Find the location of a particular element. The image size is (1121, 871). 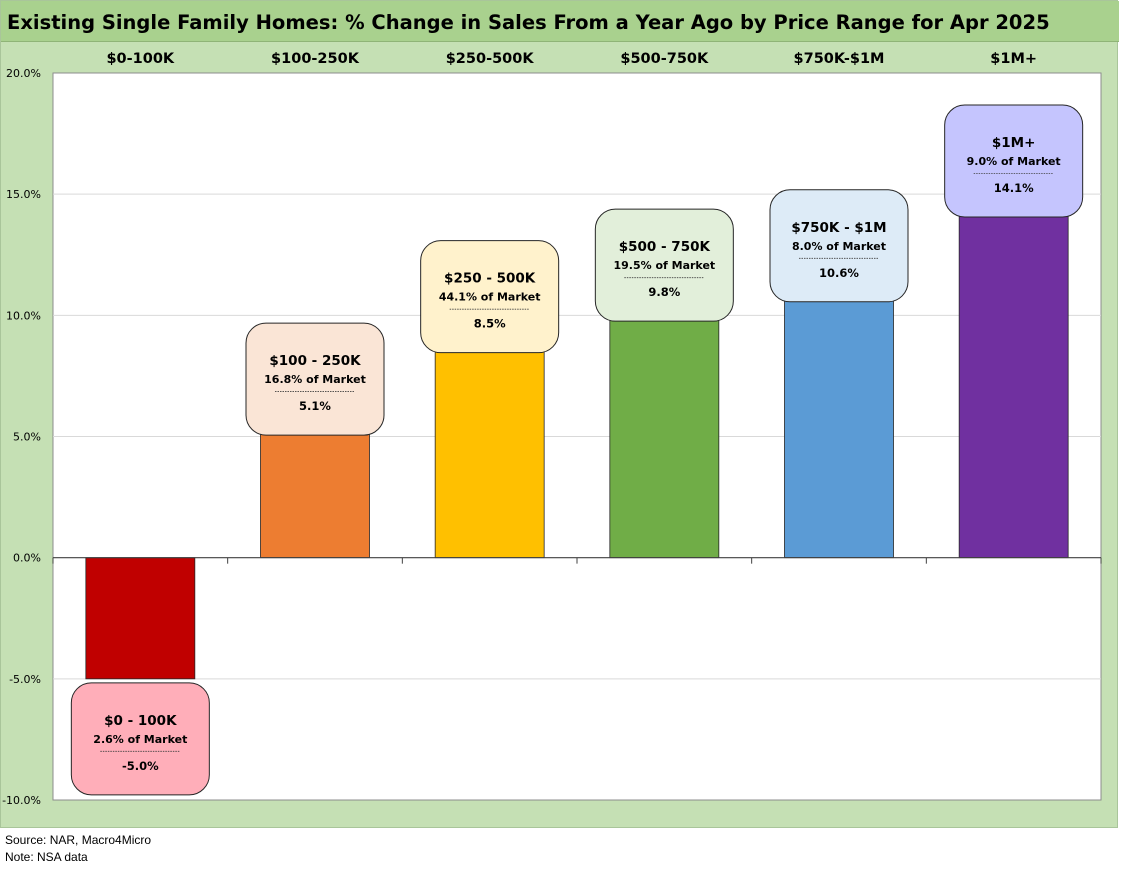

callout-title: $100 - 250K is located at coordinates (315, 361).